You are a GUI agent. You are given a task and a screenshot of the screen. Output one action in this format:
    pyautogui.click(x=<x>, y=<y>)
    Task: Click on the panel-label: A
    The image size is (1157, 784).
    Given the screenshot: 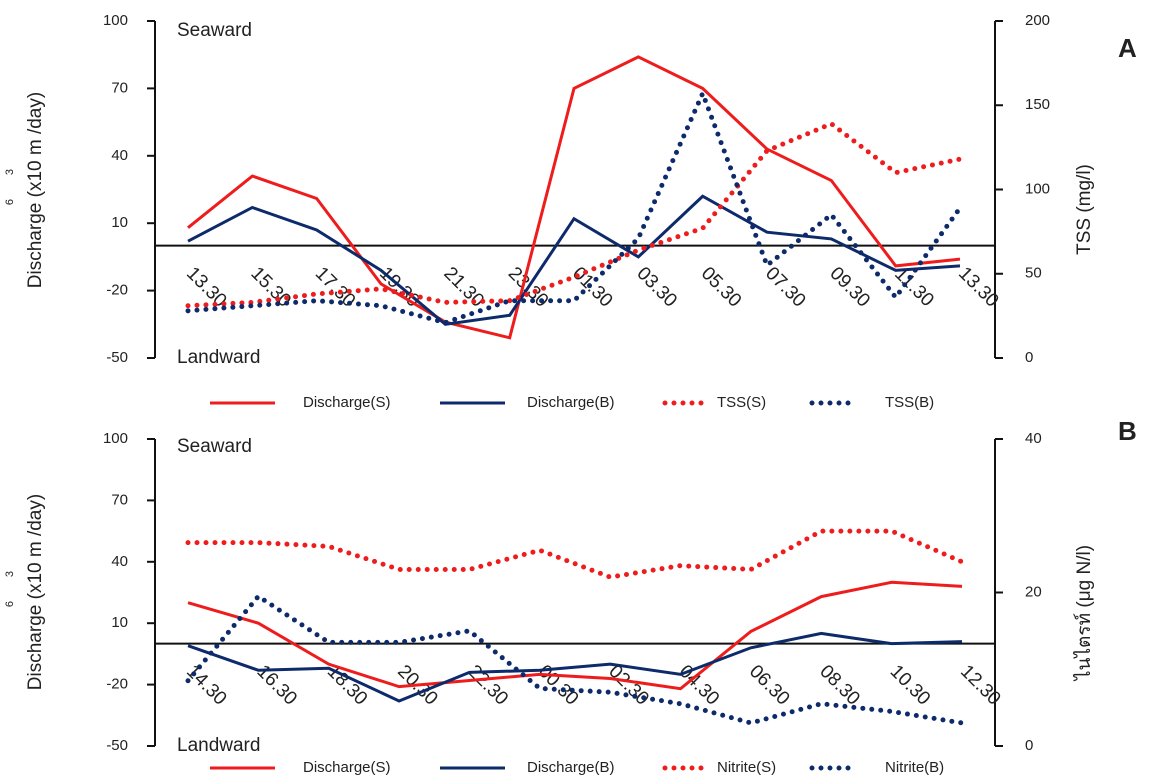 What is the action you would take?
    pyautogui.click(x=1127, y=48)
    